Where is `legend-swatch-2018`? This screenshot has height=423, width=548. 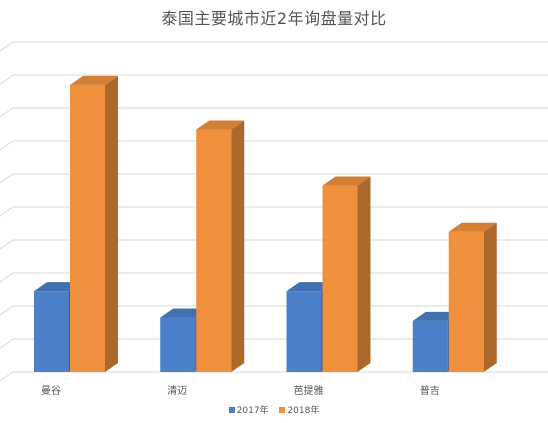
legend-swatch-2018 is located at coordinates (282, 409).